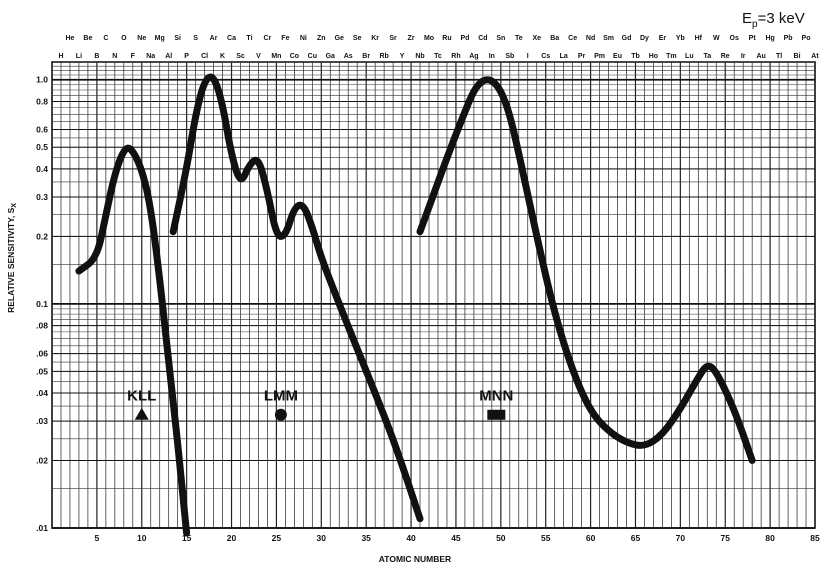 The height and width of the screenshot is (568, 821). I want to click on element-symbol: I, so click(528, 56).